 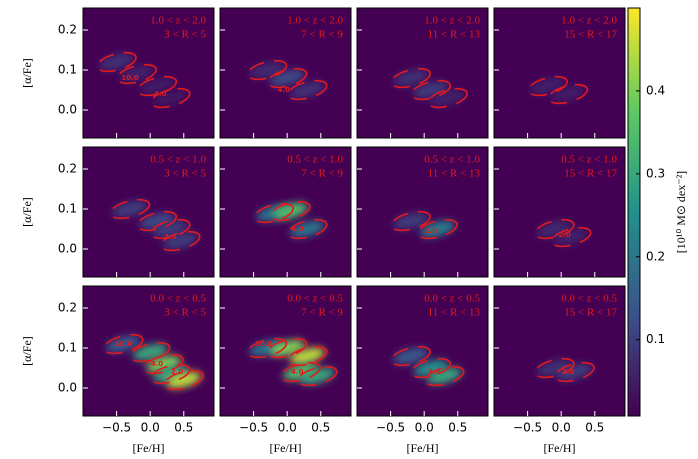 What do you see at coordinates (527, 428) in the screenshot?
I see `x-tick-label: −0.5` at bounding box center [527, 428].